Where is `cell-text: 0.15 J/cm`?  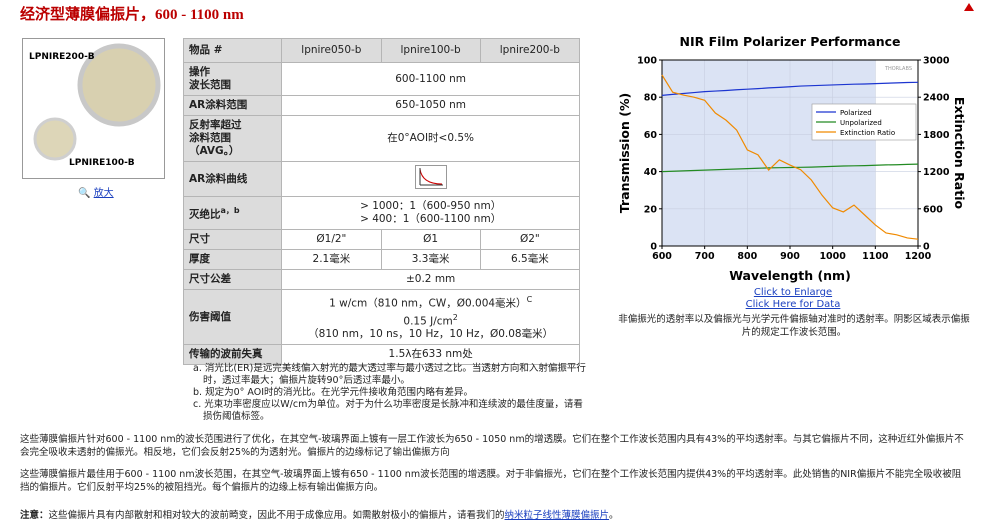
cell-text: 0.15 J/cm is located at coordinates (428, 321).